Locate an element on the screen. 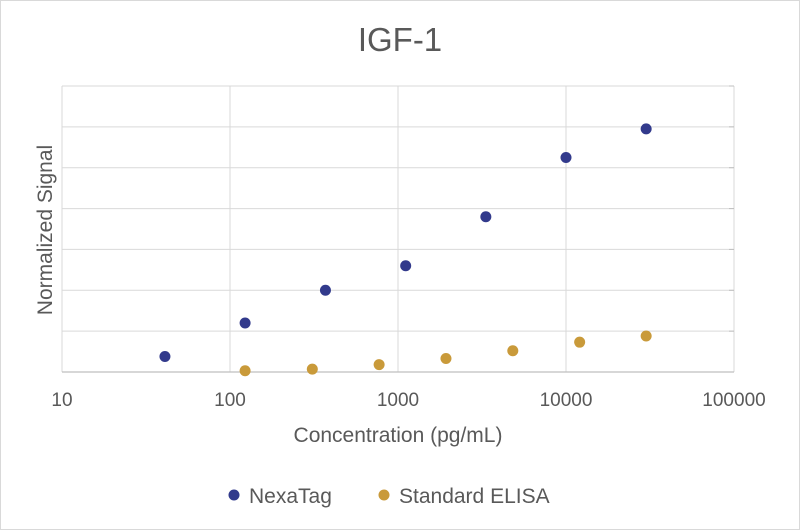  x-axis-title: Concentration (pg/mL) is located at coordinates (398, 435).